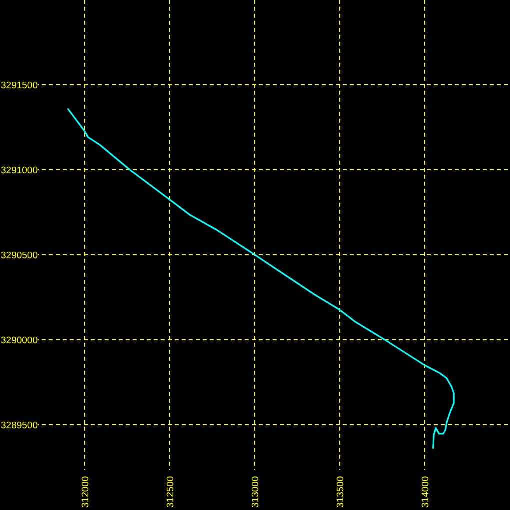 The height and width of the screenshot is (510, 510). Describe the element at coordinates (170, 492) in the screenshot. I see `x-tick-label: 312500` at that location.